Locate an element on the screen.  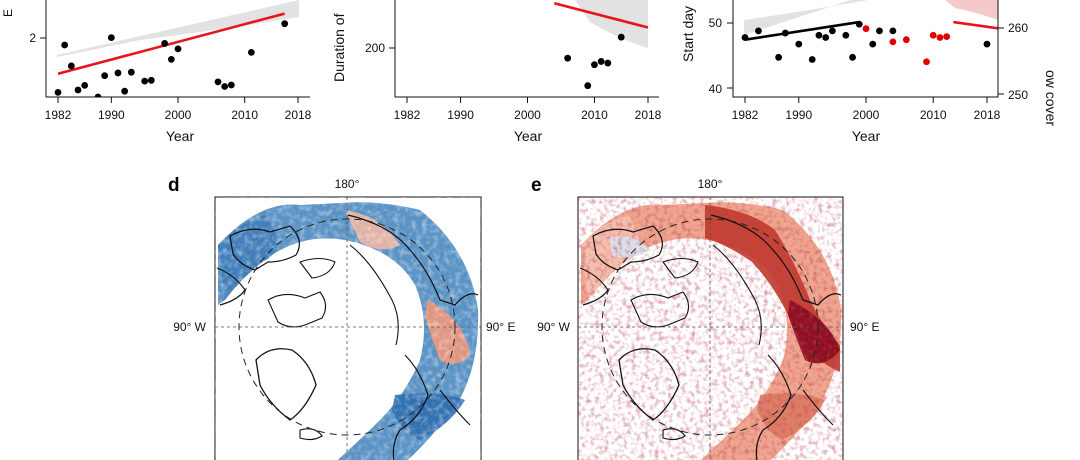
map-d-panel-label: d is located at coordinates (174, 185).